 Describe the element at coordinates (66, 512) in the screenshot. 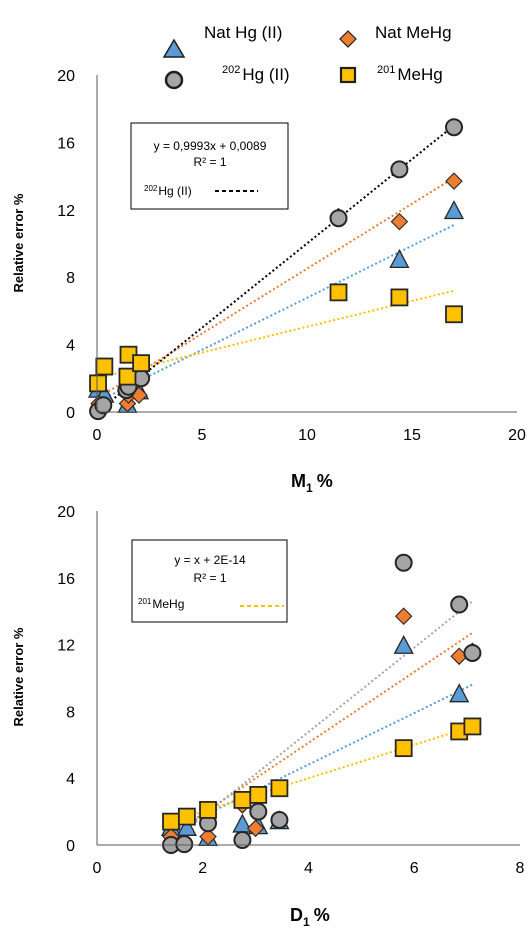

I see `y-tick-label-bottom: 20` at that location.